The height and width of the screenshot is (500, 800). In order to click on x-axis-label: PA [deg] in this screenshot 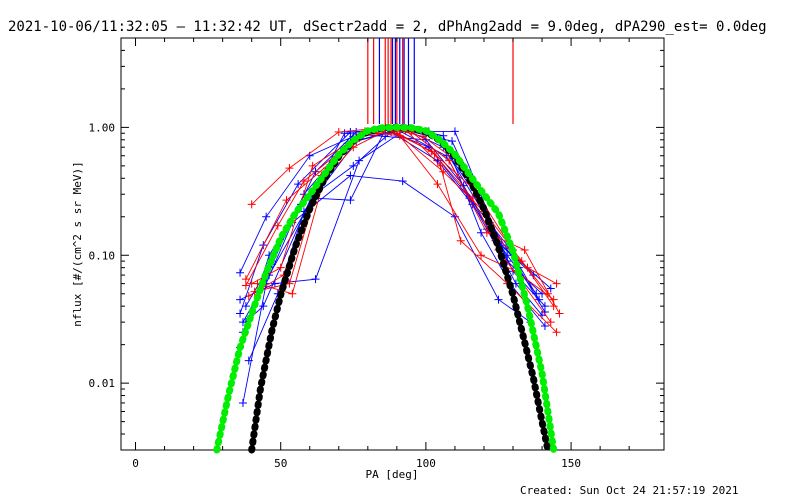, I will do `click(392, 474)`.